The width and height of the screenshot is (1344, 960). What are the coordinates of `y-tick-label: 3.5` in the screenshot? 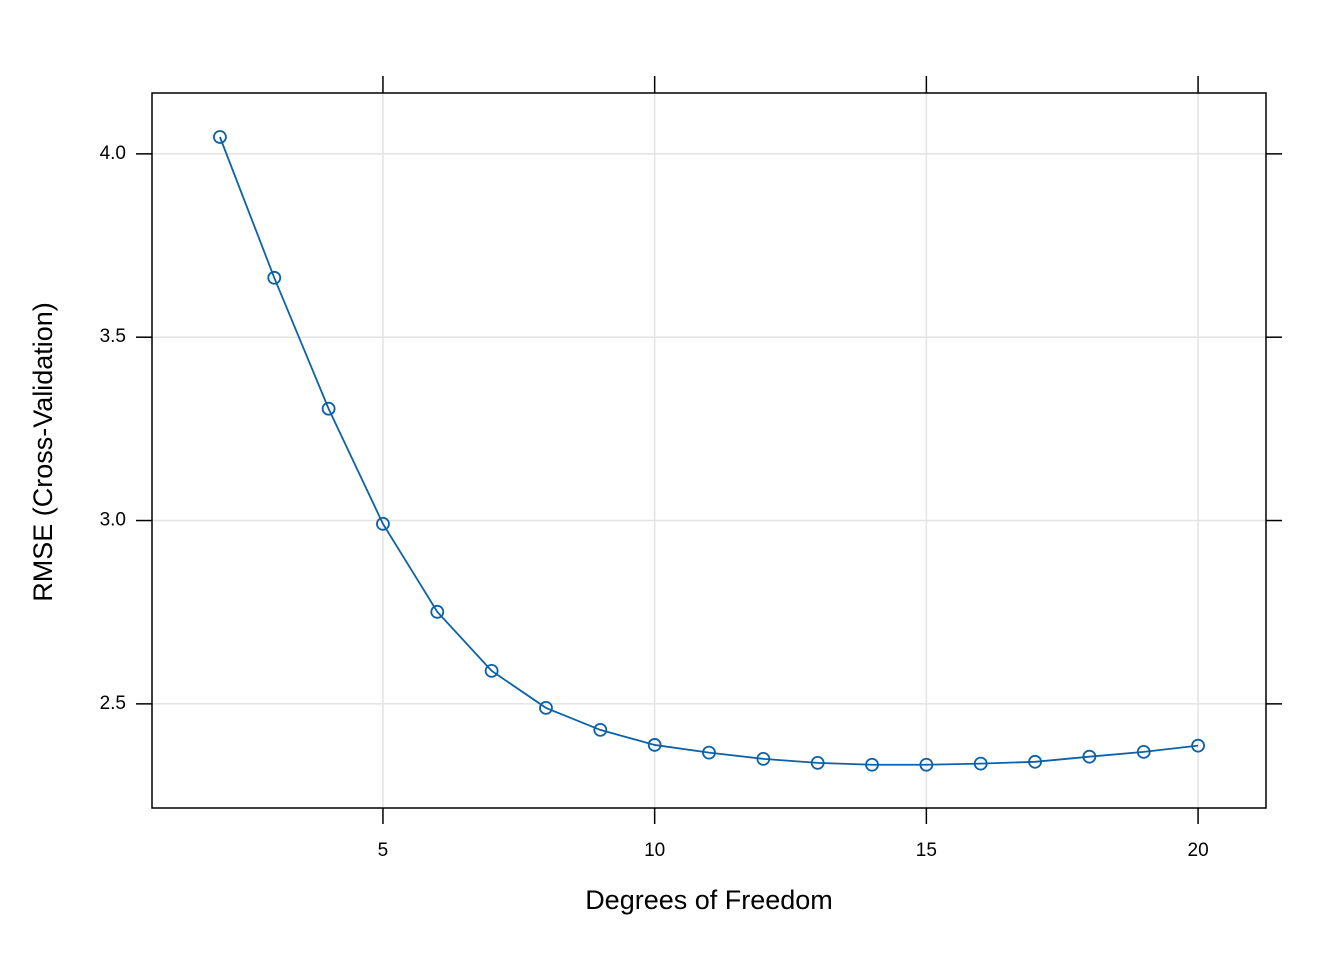 It's located at (113, 336).